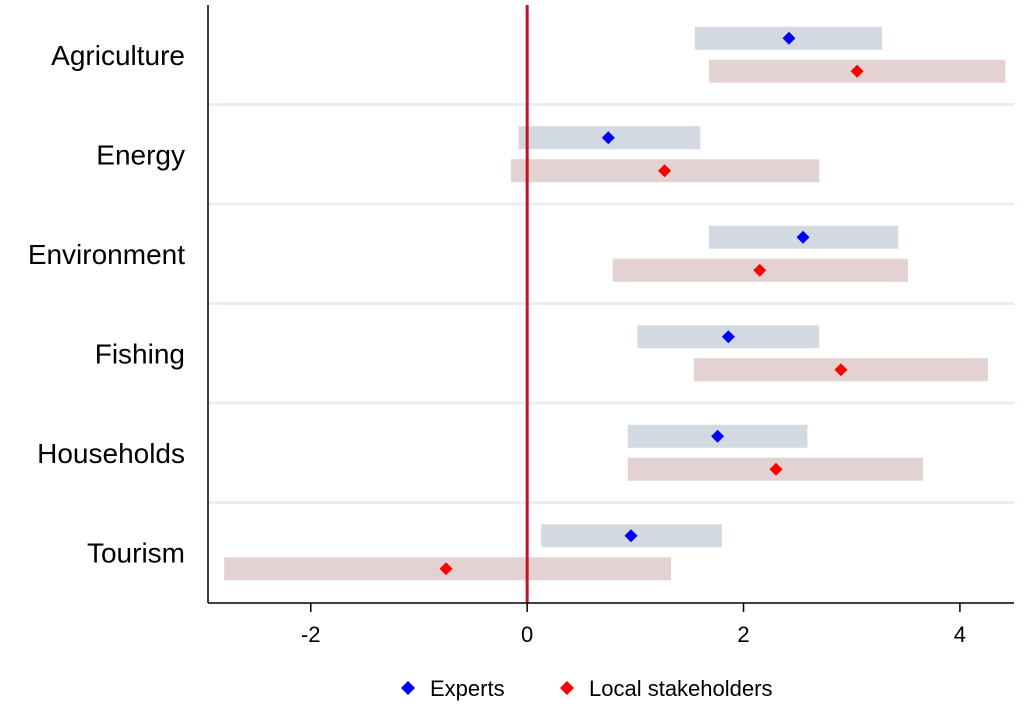 The width and height of the screenshot is (1024, 708). Describe the element at coordinates (118, 55) in the screenshot. I see `category-label: Agriculture` at that location.